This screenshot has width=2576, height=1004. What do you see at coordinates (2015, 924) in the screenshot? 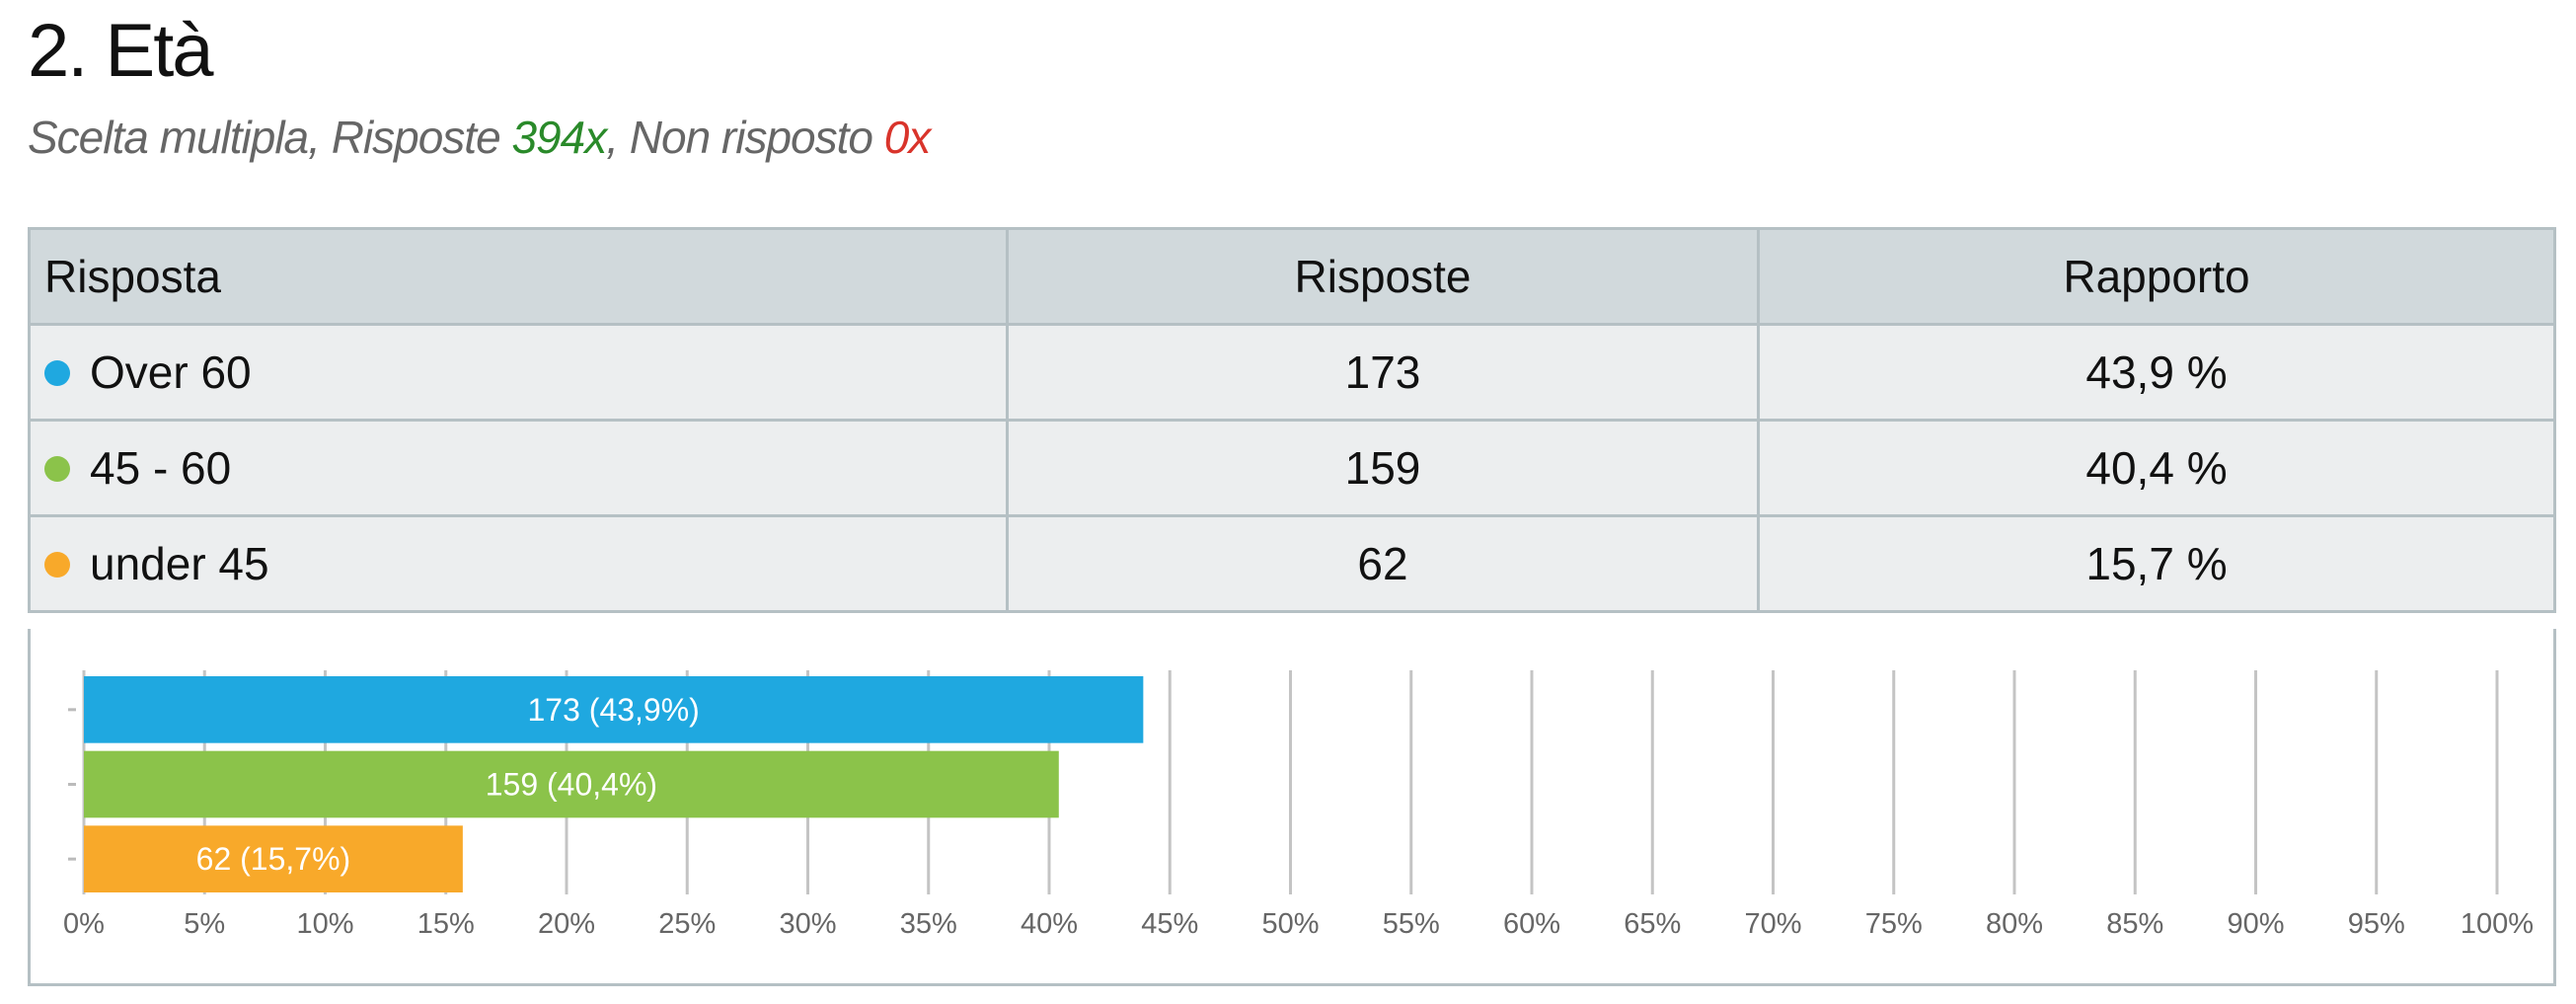
I see `x-tick-label: 80%` at bounding box center [2015, 924].